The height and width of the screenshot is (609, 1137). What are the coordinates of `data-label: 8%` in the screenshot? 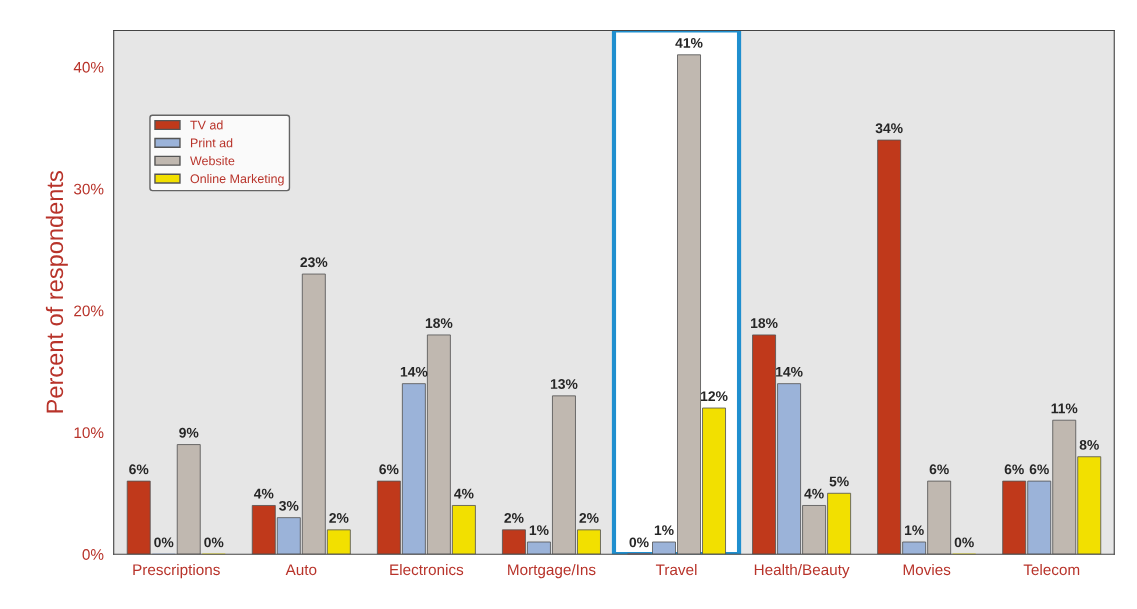 It's located at (1089, 445).